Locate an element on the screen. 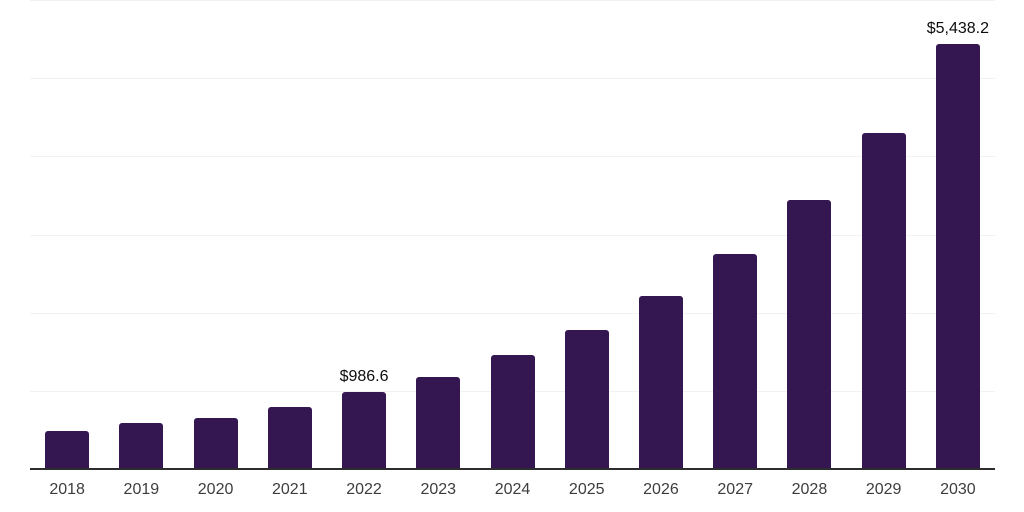 This screenshot has width=1024, height=512. bar-2021 is located at coordinates (289, 438).